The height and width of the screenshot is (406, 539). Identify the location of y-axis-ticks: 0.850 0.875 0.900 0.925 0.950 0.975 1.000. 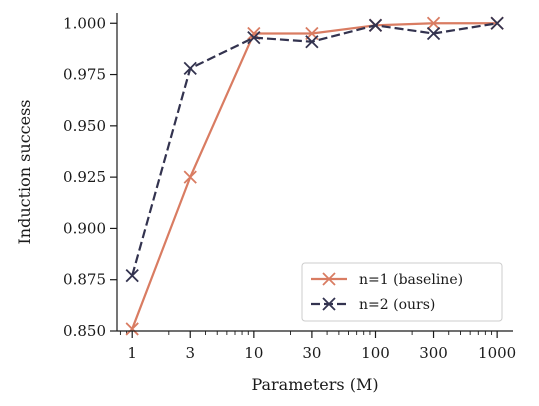
(90, 177).